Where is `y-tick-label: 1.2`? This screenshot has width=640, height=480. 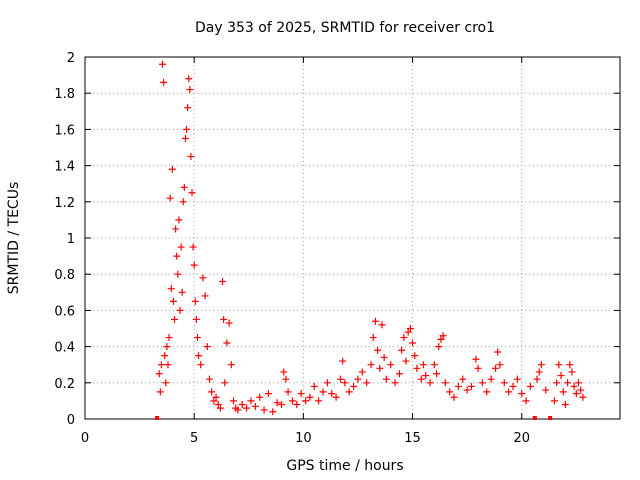 y-tick-label: 1.2 is located at coordinates (64, 203).